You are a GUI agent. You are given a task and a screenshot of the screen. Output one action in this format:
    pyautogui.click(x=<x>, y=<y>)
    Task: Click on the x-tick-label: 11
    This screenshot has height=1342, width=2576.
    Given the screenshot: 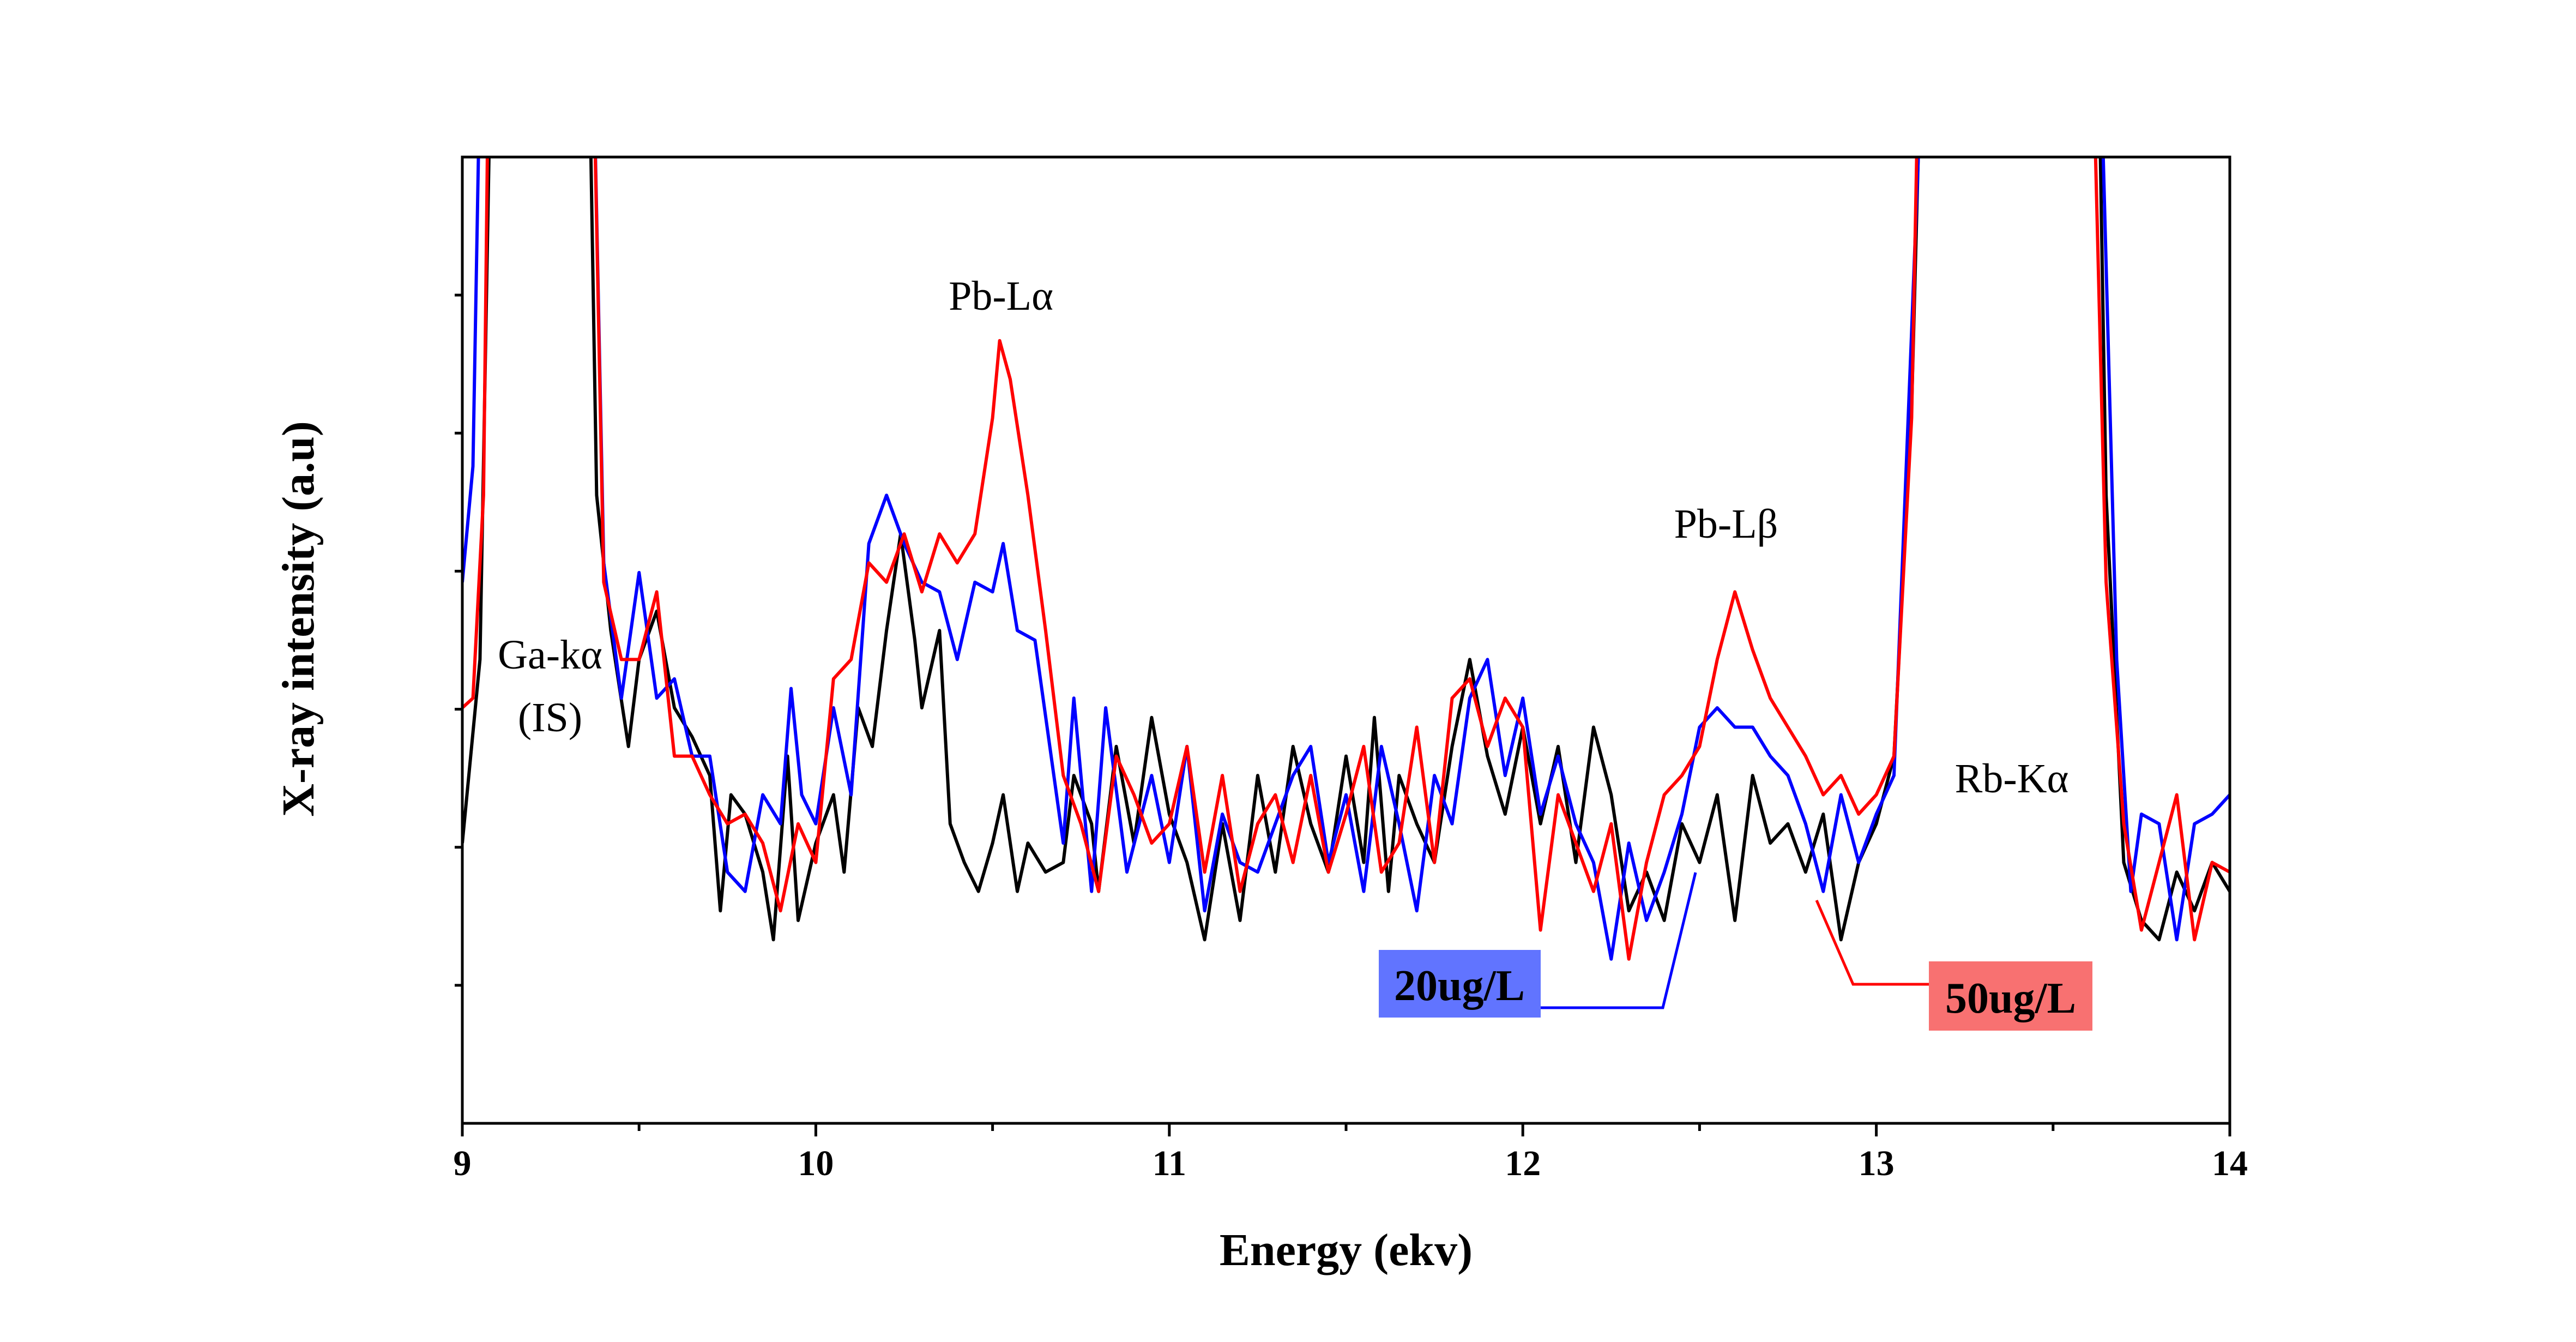 What is the action you would take?
    pyautogui.click(x=1170, y=1163)
    